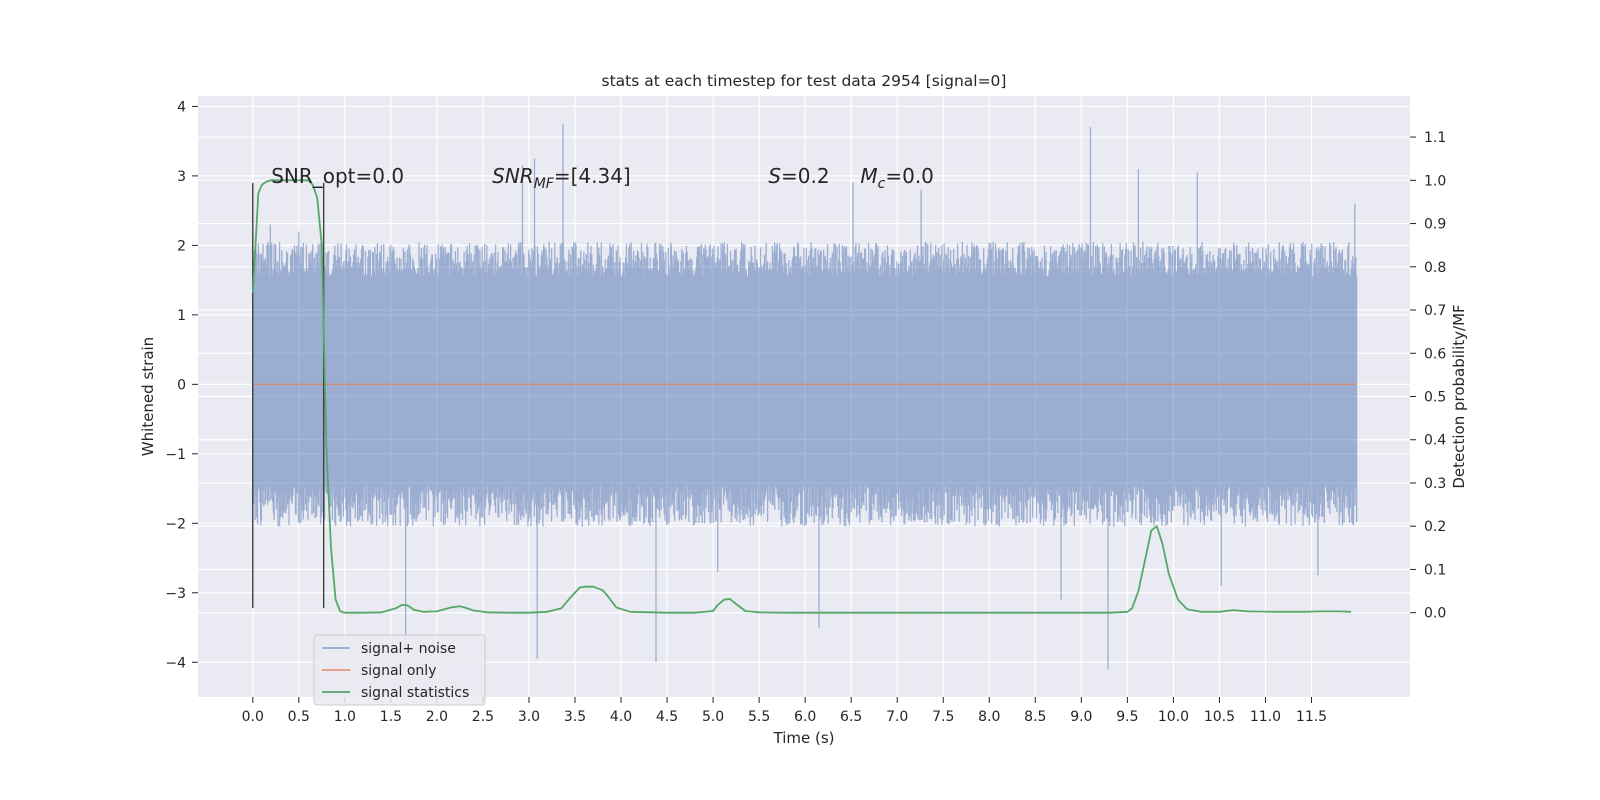 The width and height of the screenshot is (1600, 800). Describe the element at coordinates (437, 717) in the screenshot. I see `x-tick-label: 2.0` at that location.